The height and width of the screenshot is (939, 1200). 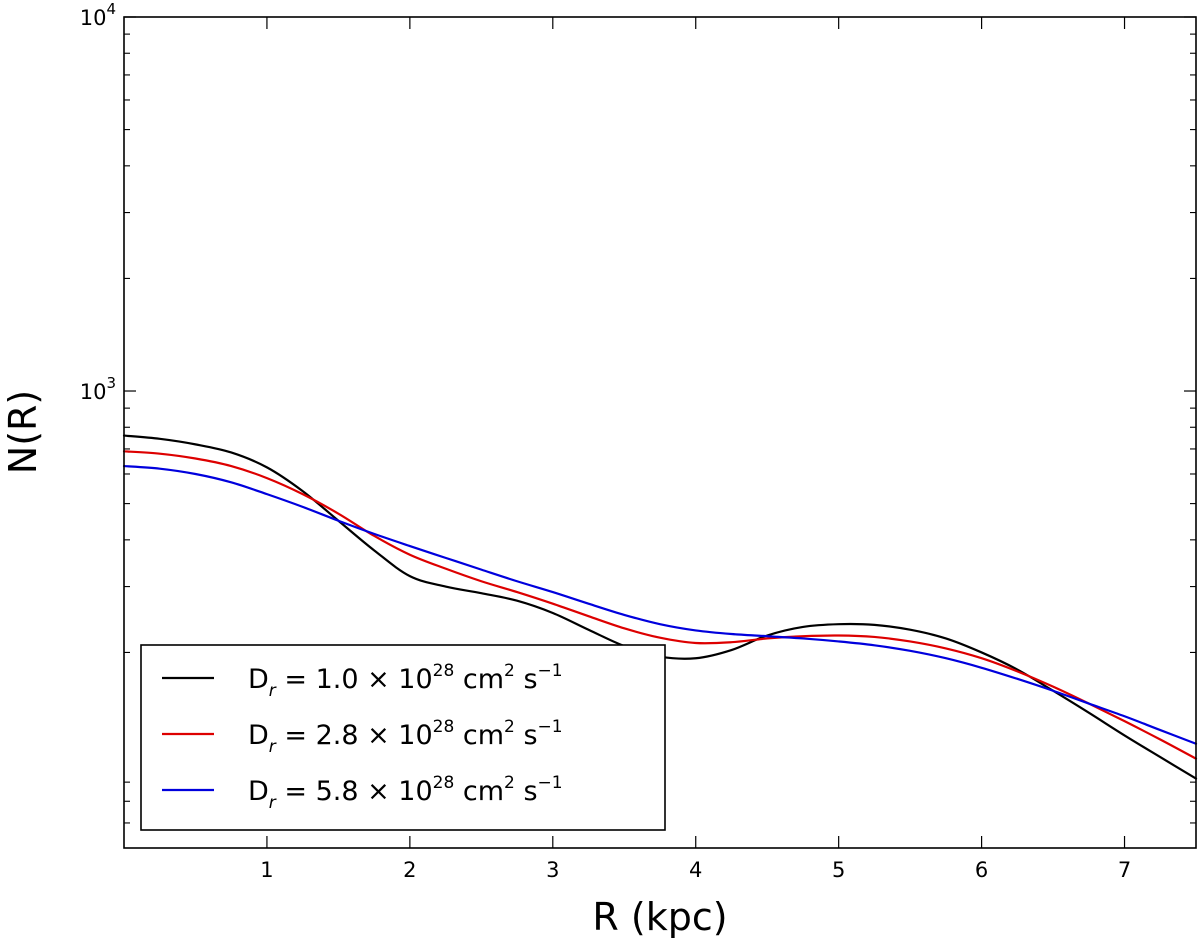 I want to click on legend-label: Dr = 5.8 × 1028 cm2 s−1, so click(x=405, y=793).